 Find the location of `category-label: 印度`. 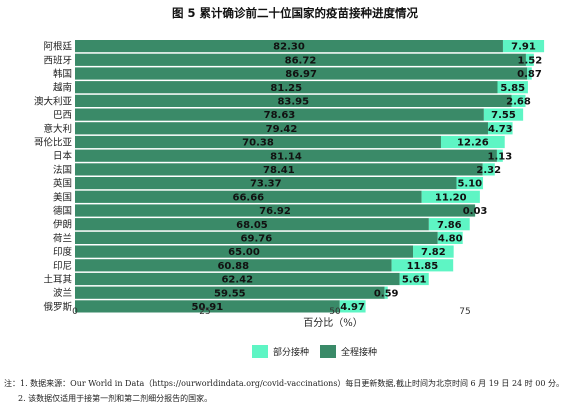

category-label: 印度 is located at coordinates (63, 252).